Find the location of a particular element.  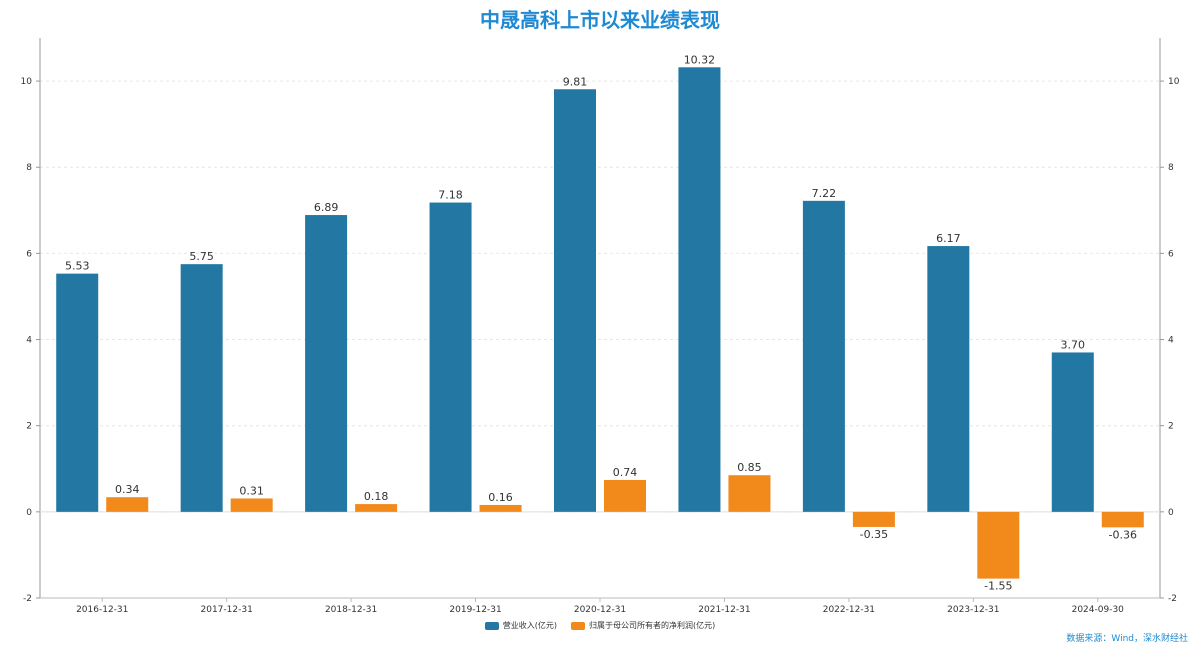

y-tick-label-right: 4 is located at coordinates (1171, 341).